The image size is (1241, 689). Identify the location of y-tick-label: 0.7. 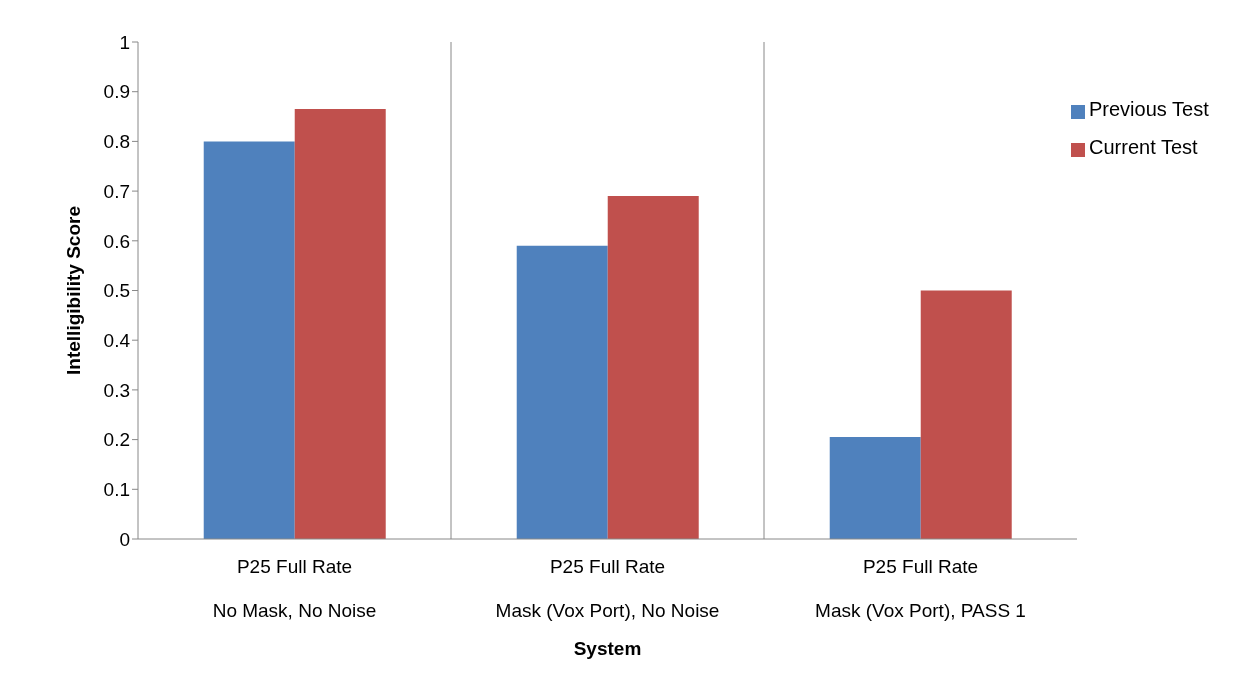
(116, 191).